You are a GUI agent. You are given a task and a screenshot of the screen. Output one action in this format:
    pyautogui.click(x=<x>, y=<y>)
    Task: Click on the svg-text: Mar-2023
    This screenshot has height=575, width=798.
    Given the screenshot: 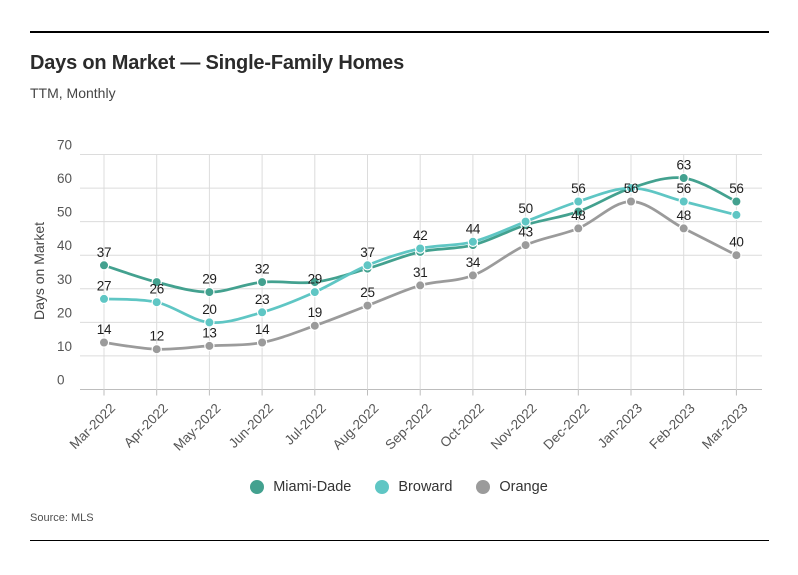 What is the action you would take?
    pyautogui.click(x=724, y=426)
    